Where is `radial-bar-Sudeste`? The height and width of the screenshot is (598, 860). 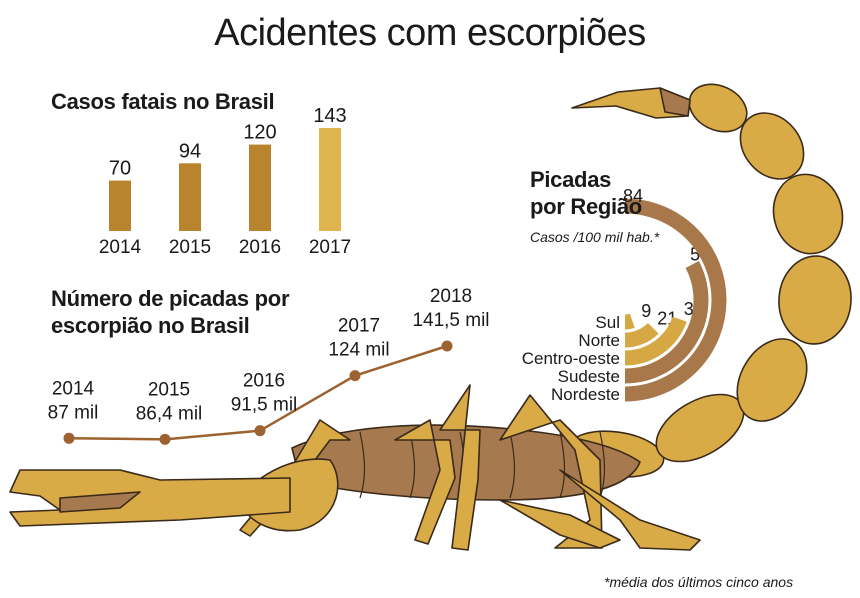 radial-bar-Sudeste is located at coordinates (666, 322).